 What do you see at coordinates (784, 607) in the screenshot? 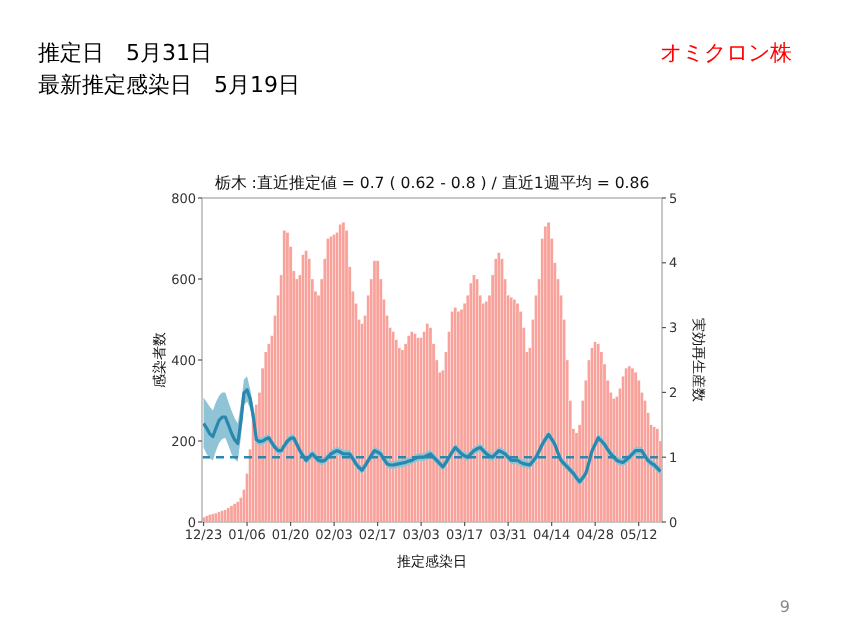
I see `text: 9` at bounding box center [784, 607].